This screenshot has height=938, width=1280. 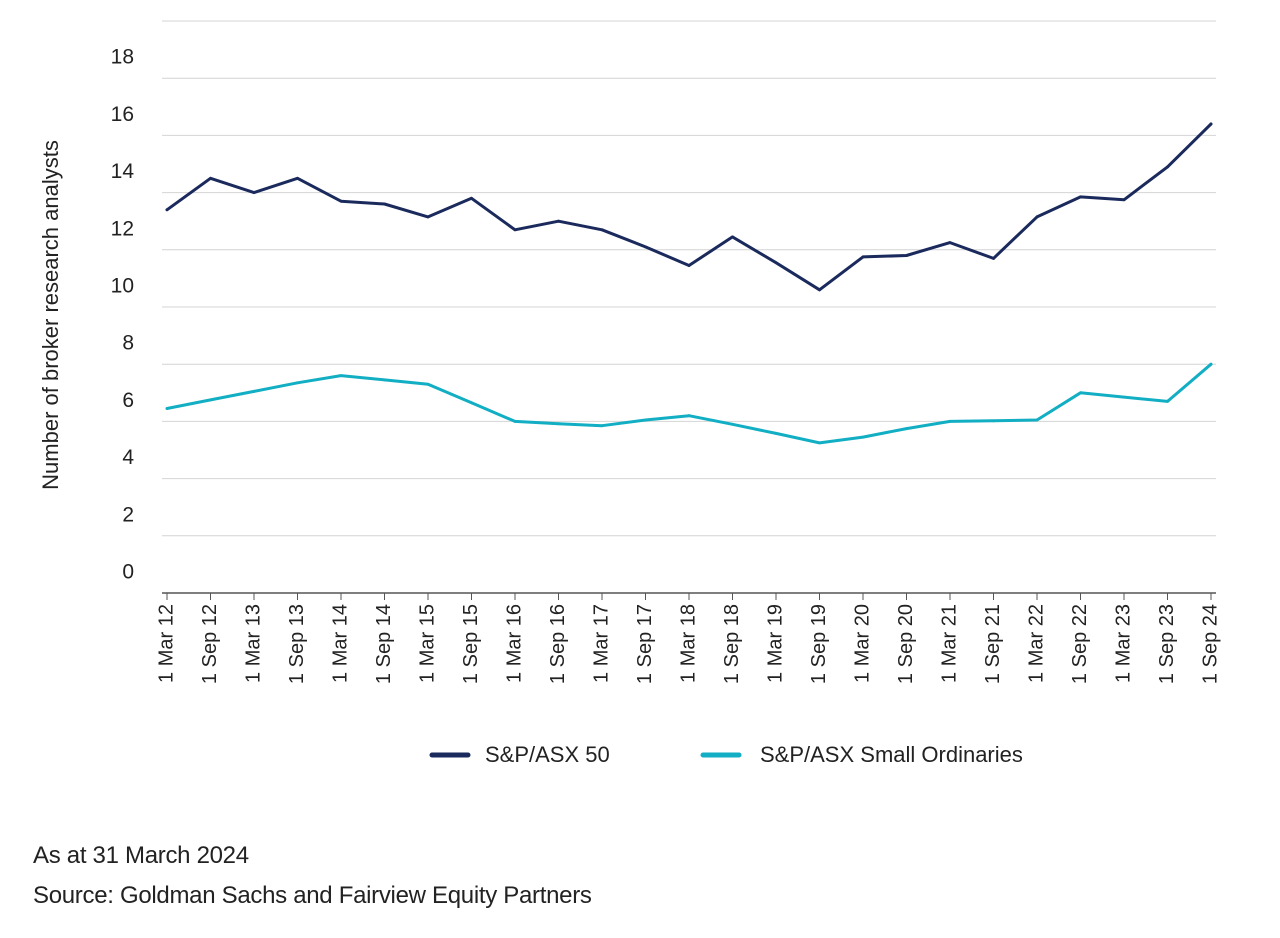 I want to click on x-tick-label: 1 Mar 13, so click(x=253, y=643).